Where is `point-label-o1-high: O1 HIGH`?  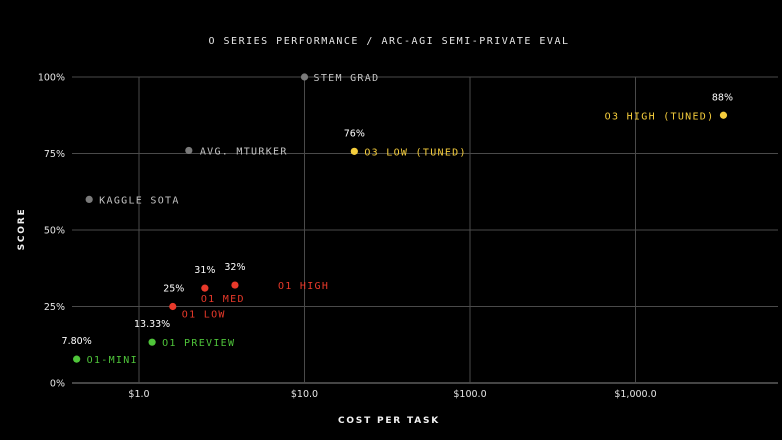
point-label-o1-high: O1 HIGH is located at coordinates (303, 286).